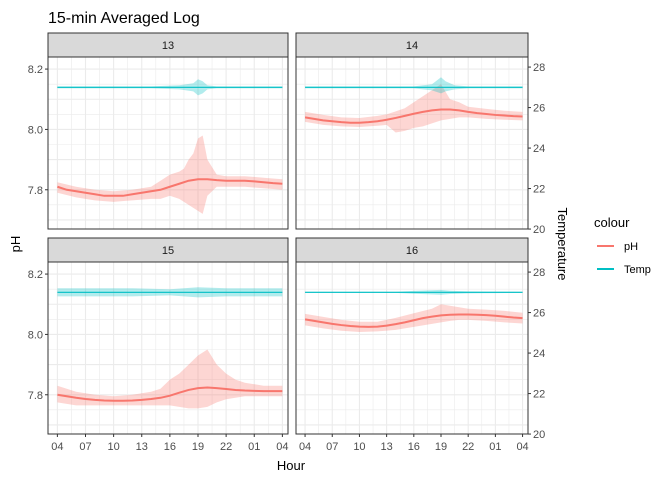 The image size is (672, 485). Describe the element at coordinates (291, 465) in the screenshot. I see `x-axis-title: Hour` at that location.